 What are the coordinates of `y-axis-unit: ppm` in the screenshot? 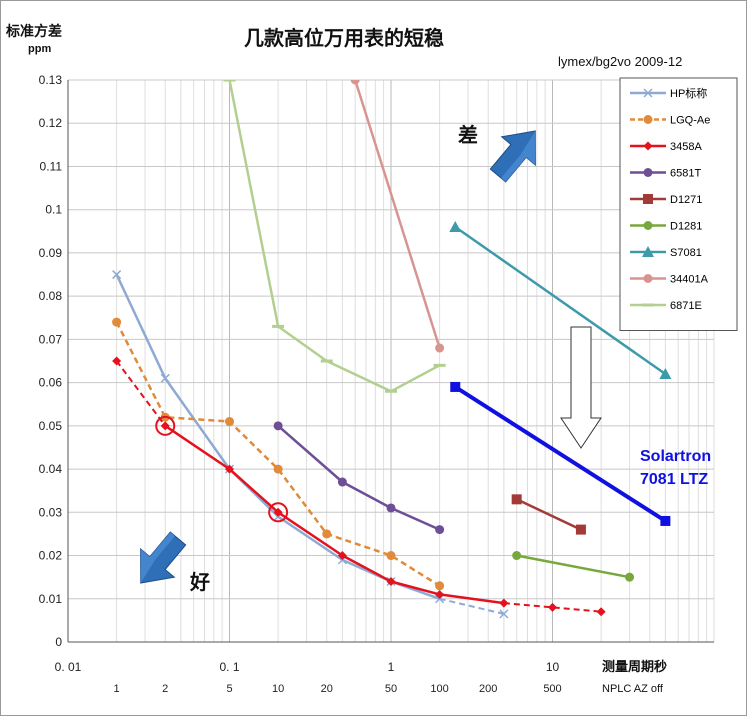 It's located at (39, 49).